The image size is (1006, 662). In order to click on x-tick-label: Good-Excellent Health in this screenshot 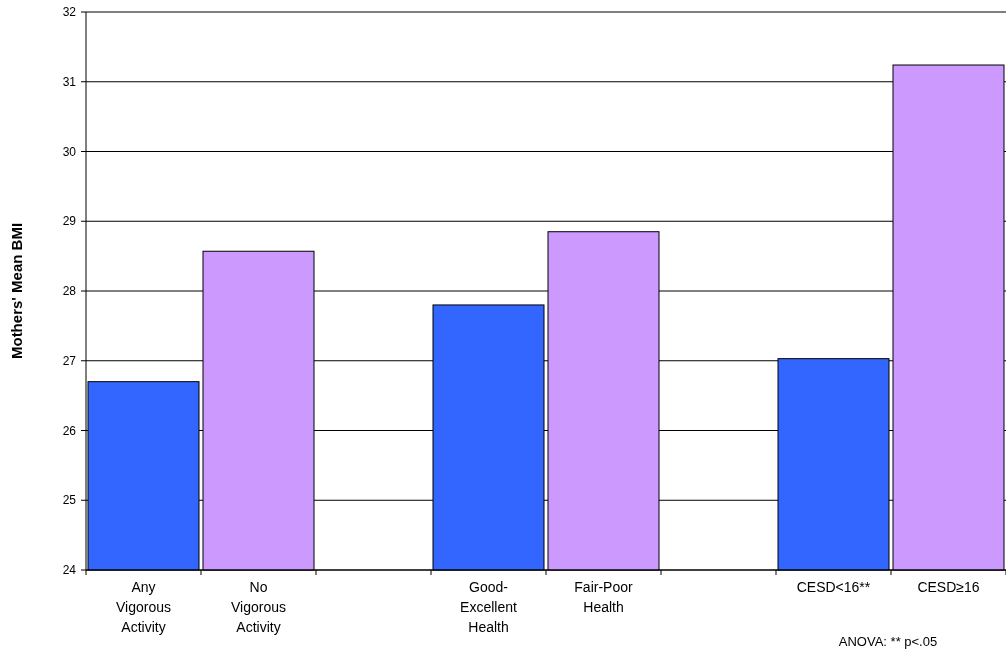, I will do `click(489, 607)`.